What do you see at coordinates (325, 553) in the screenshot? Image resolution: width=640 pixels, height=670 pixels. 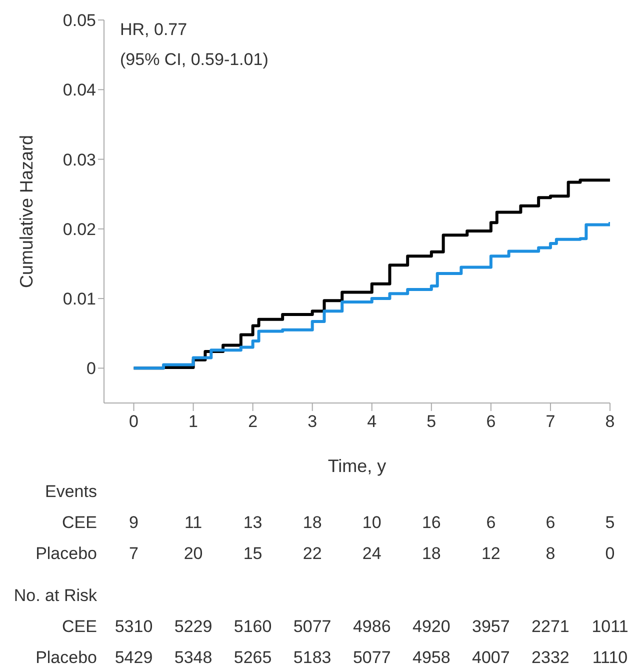 I see `text: Placebo 7 20 15 22 24 18 12 8 0` at bounding box center [325, 553].